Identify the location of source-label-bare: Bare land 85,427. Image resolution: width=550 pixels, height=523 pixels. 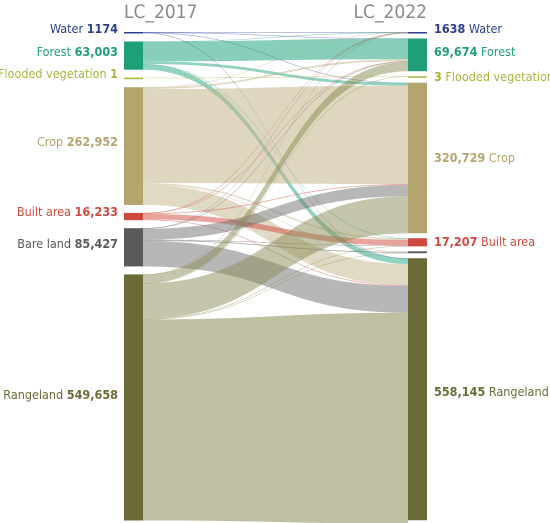
(67, 243).